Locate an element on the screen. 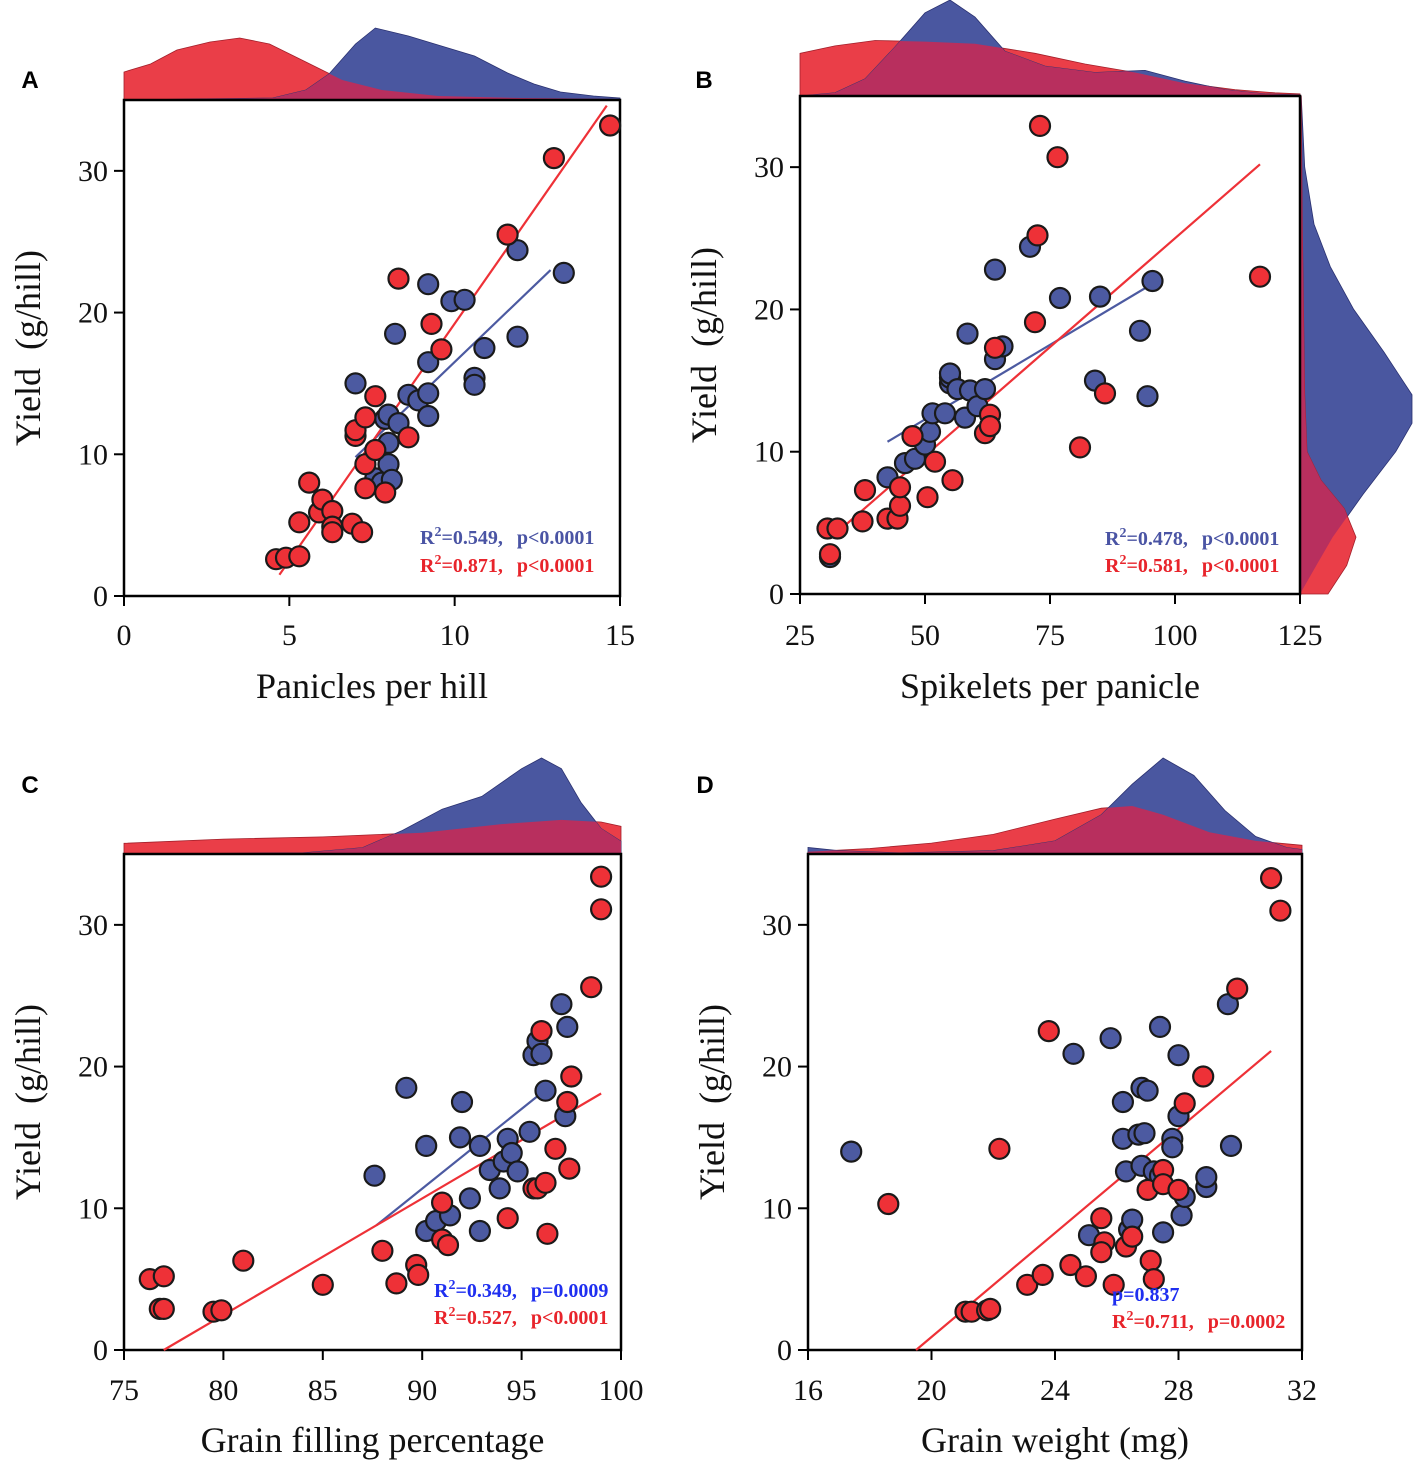  x-tick-label: 85 is located at coordinates (323, 1390).